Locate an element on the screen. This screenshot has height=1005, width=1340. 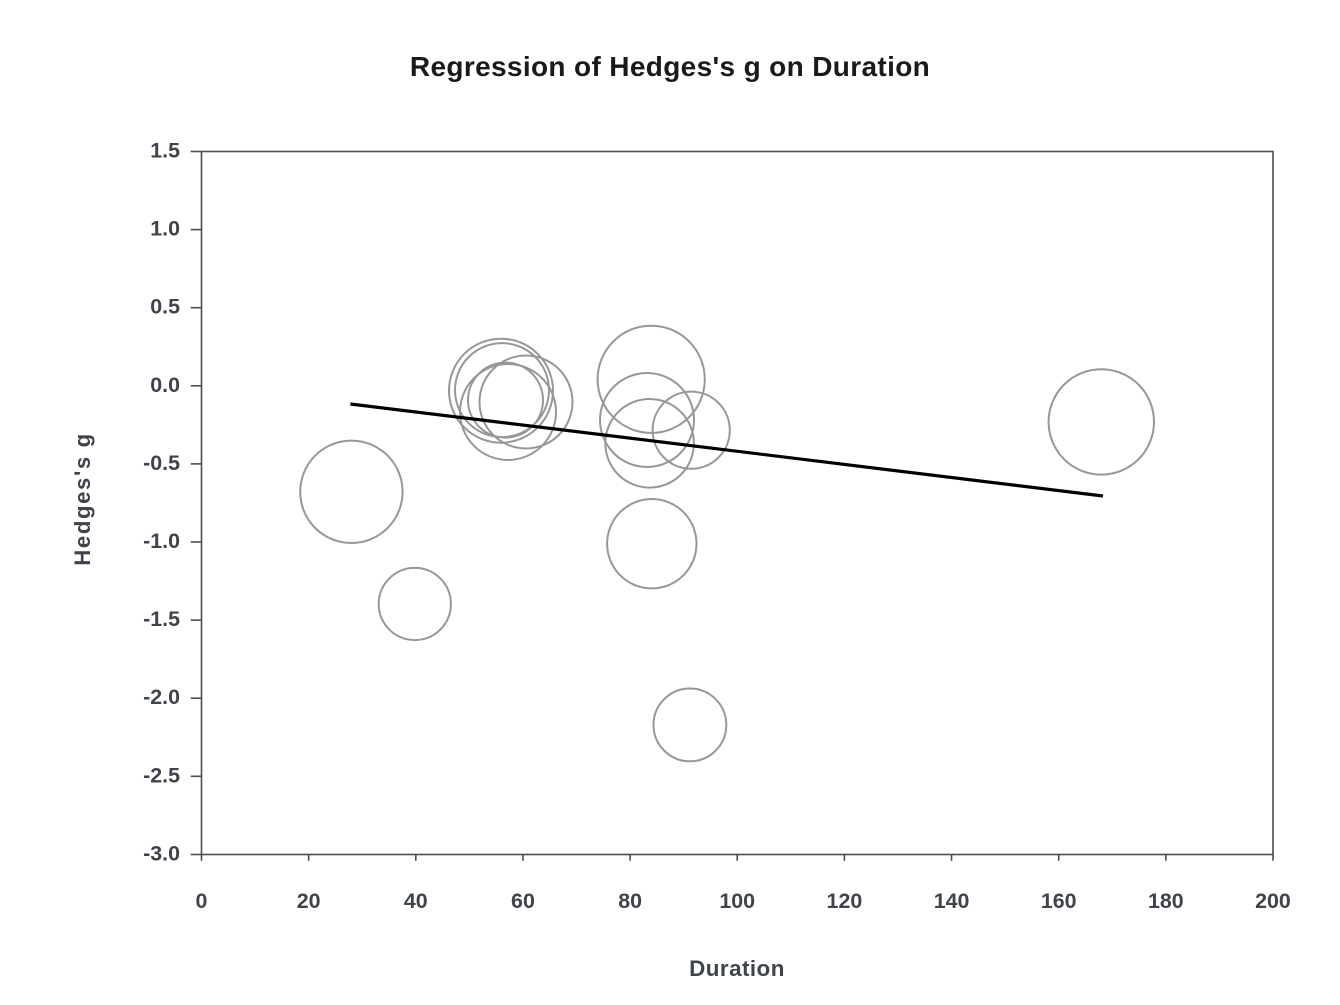
svg-text: -0.5 is located at coordinates (161, 463).